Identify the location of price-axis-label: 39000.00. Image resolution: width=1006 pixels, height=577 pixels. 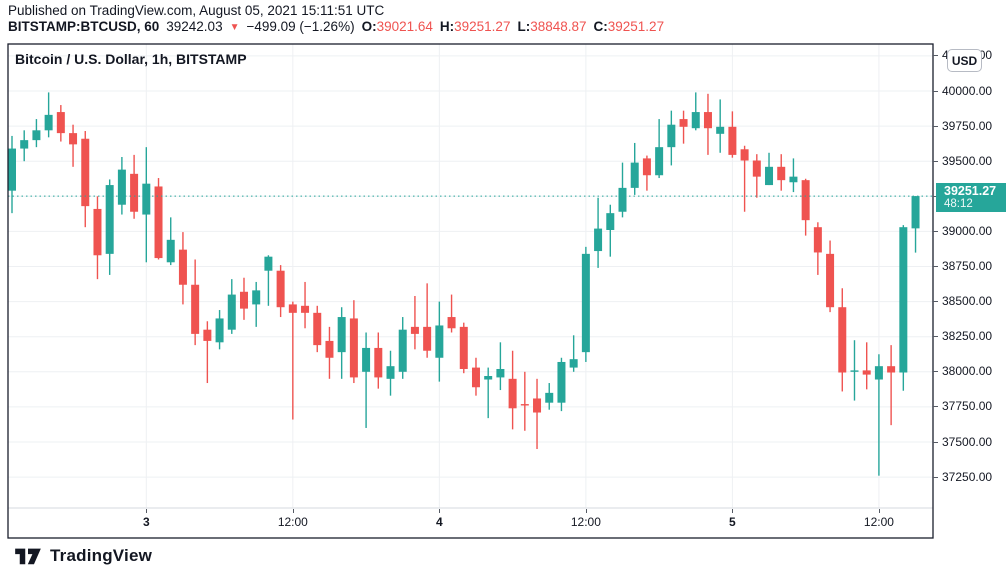
(967, 230).